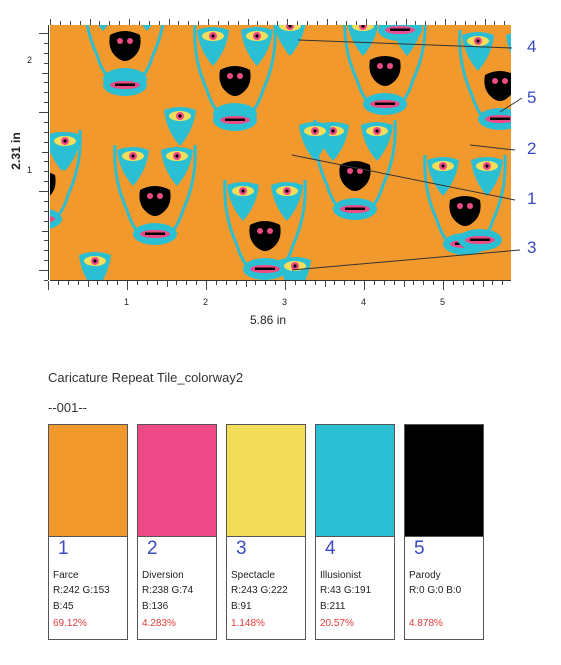  I want to click on swatch-name: Farce, so click(66, 575).